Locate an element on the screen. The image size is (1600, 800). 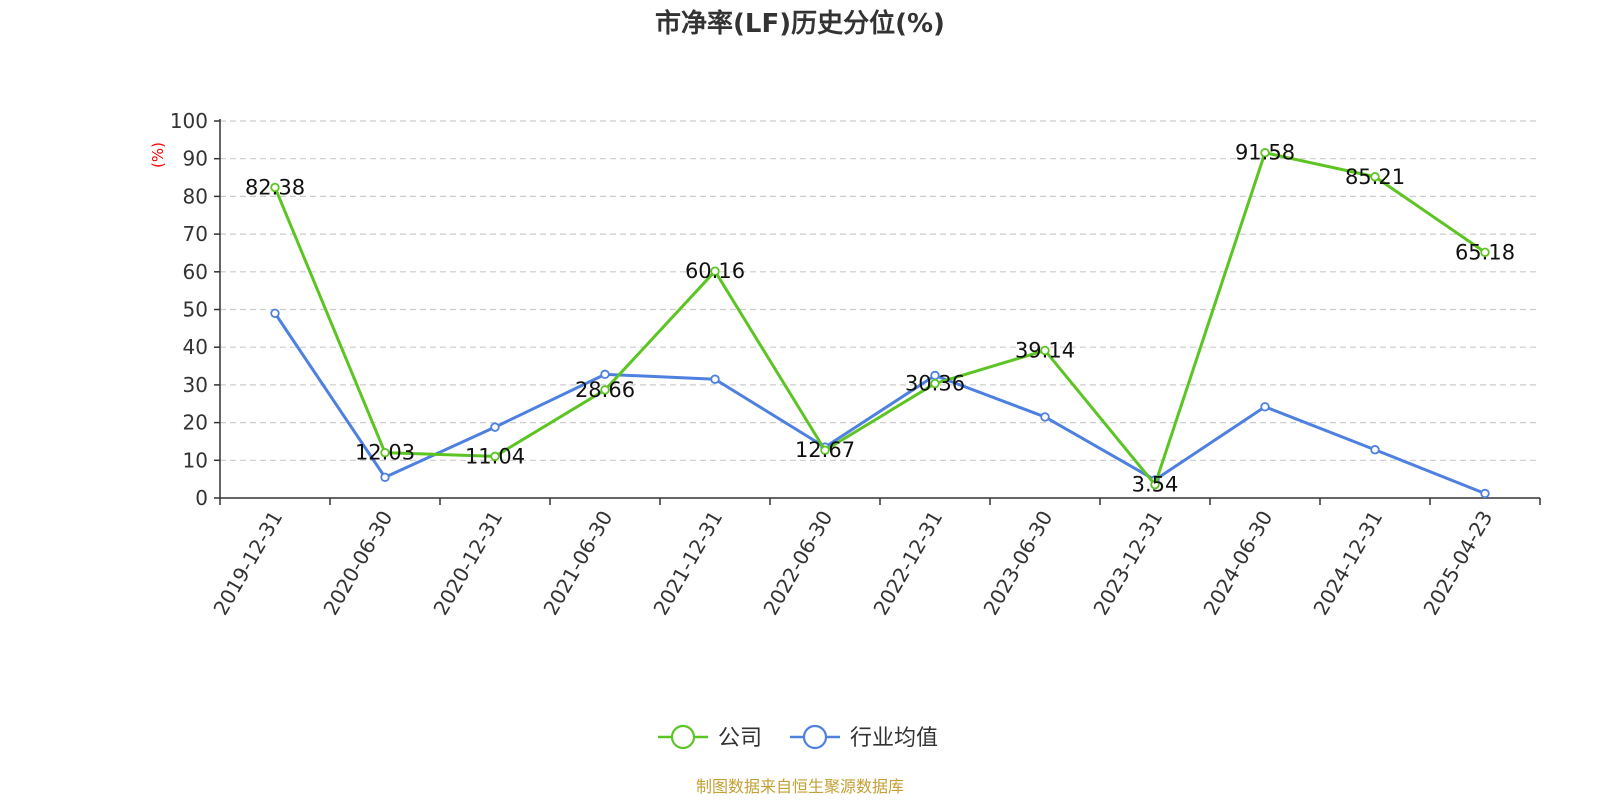
data-label: 60.16 is located at coordinates (715, 271).